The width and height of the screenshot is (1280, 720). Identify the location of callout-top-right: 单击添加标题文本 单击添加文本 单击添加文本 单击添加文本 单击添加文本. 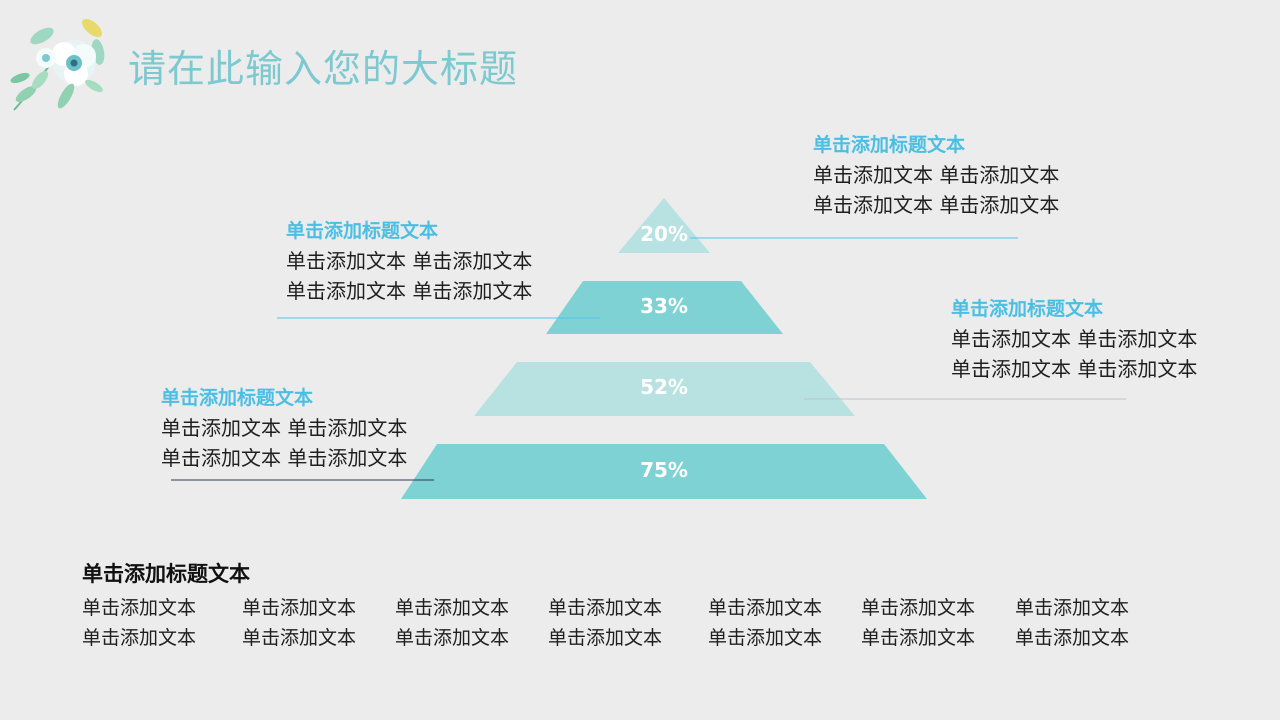
(936, 175).